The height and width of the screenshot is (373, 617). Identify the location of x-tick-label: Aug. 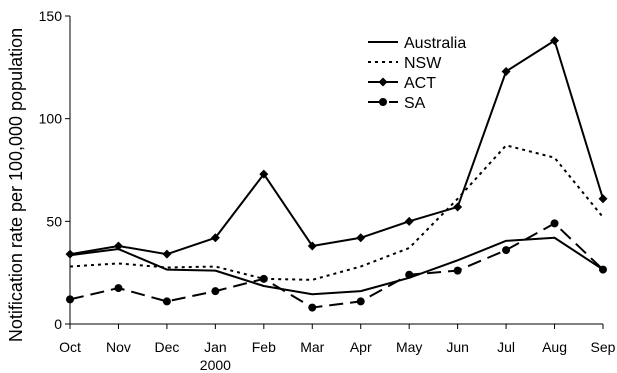
(554, 347).